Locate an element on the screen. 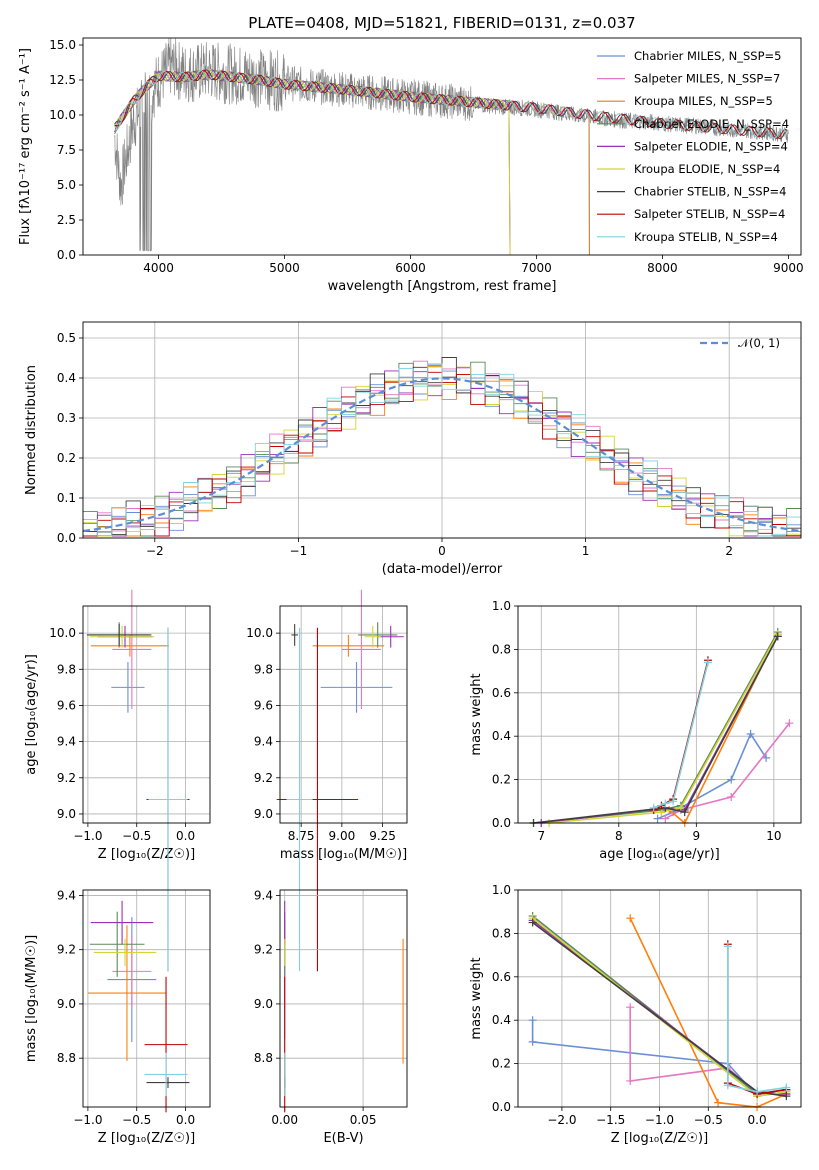  legend-label: Kroupa STELIB, N_SSP=4 is located at coordinates (706, 237).